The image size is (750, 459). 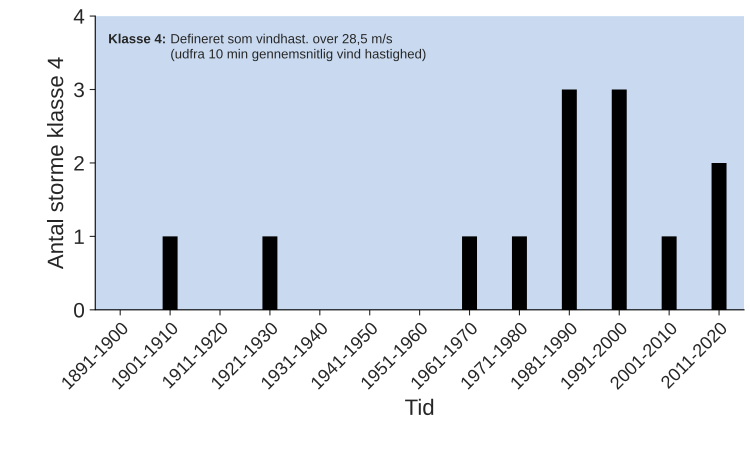 I want to click on y-axis-title: Antal storme klasse 4, so click(x=55, y=163).